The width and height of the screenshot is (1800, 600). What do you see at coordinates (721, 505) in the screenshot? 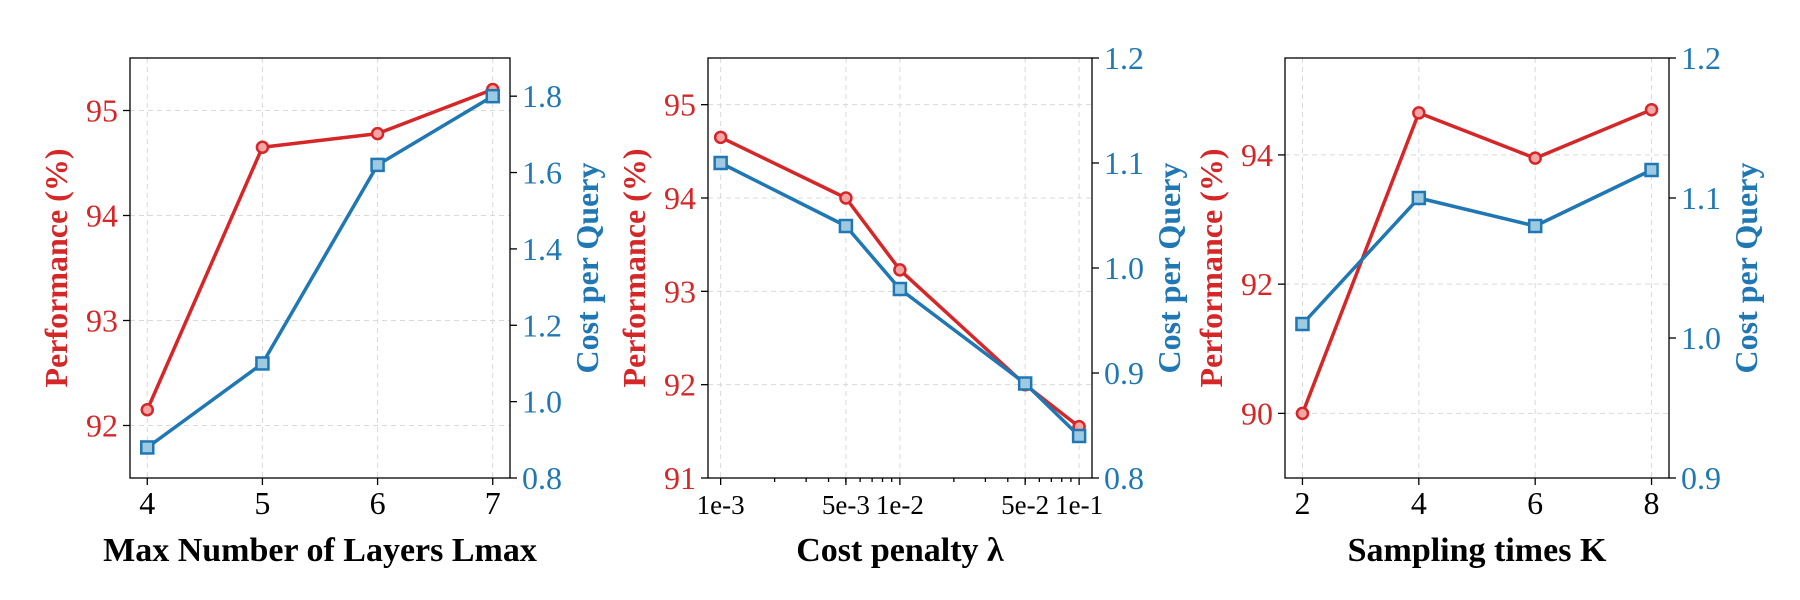
I see `x-tick-label: 1e-3` at bounding box center [721, 505].